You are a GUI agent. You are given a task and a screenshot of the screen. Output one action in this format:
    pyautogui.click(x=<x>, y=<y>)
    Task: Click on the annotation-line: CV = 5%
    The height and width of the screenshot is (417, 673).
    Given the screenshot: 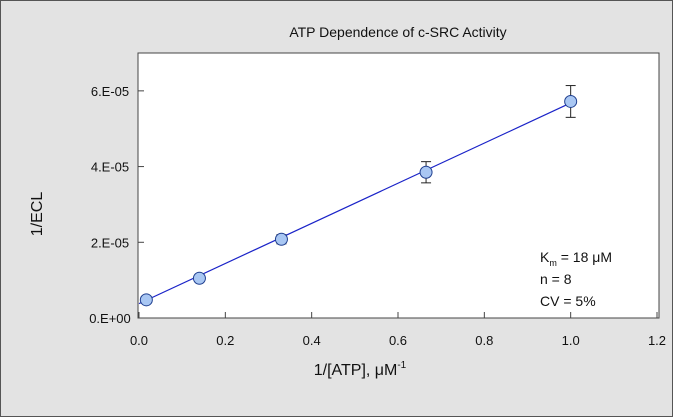 What is the action you would take?
    pyautogui.click(x=568, y=301)
    